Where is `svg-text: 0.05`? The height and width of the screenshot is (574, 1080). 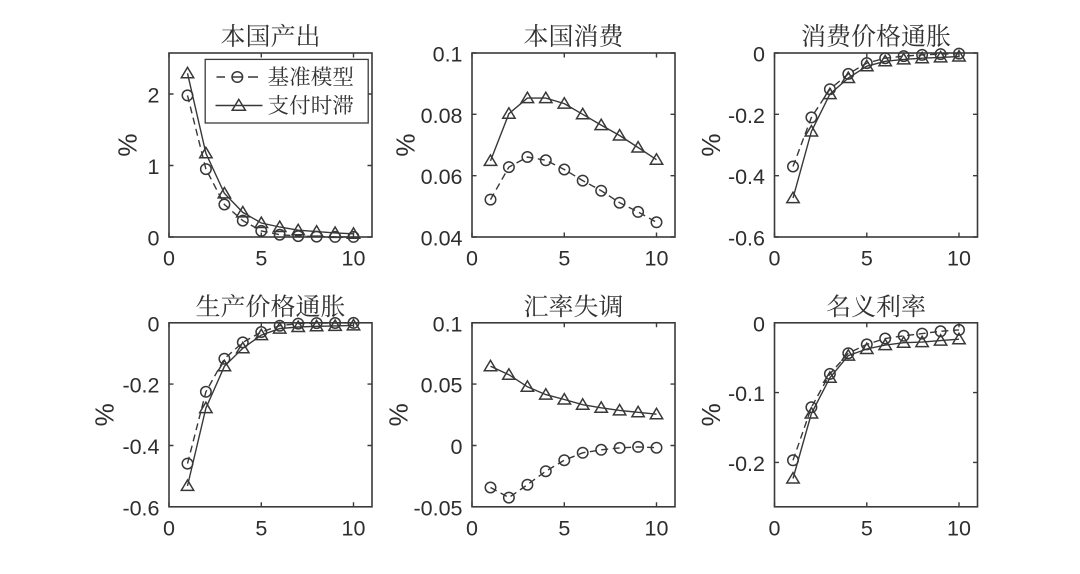
svg-text: 0.05 is located at coordinates (442, 386).